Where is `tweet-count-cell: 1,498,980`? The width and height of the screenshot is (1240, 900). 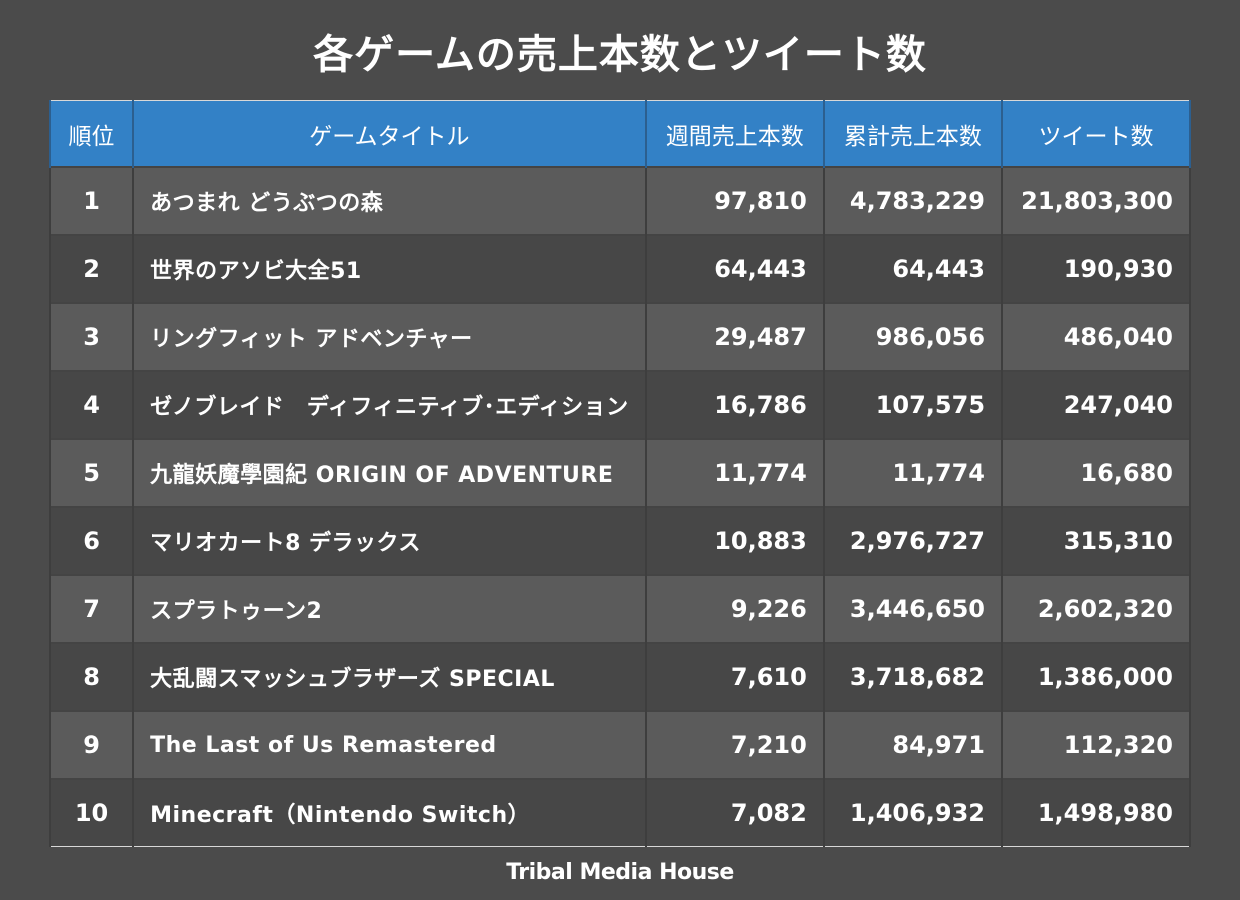
tweet-count-cell: 1,498,980 is located at coordinates (1096, 813).